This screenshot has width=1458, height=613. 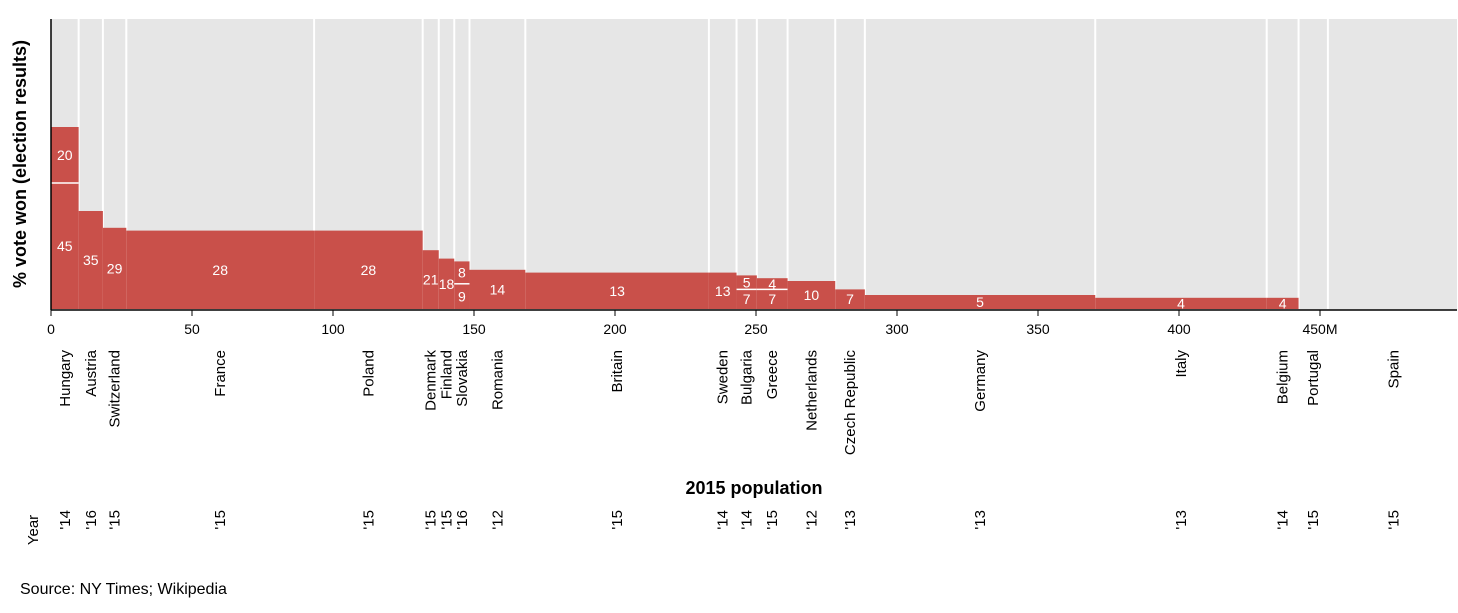 What do you see at coordinates (123, 589) in the screenshot?
I see `source-note: Source: NY Times; Wikipedia` at bounding box center [123, 589].